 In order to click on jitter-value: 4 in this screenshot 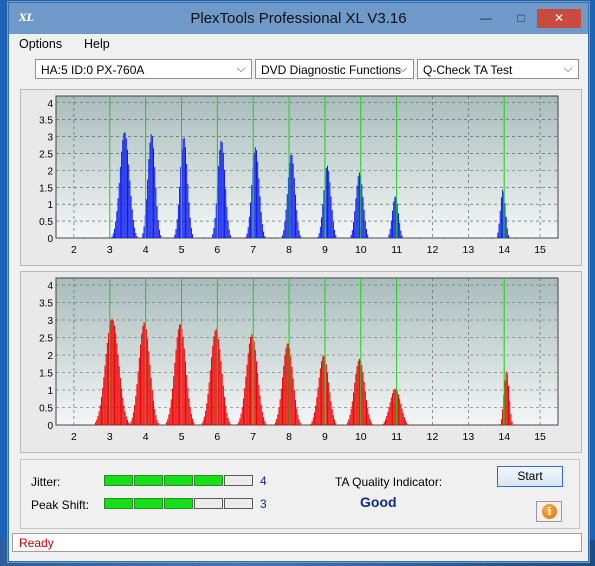, I will do `click(263, 481)`.